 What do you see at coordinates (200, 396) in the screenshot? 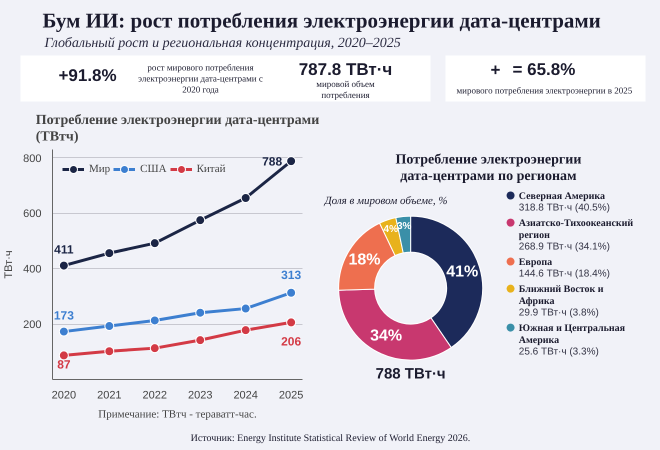
I see `x-tick-label: 2023` at bounding box center [200, 396].